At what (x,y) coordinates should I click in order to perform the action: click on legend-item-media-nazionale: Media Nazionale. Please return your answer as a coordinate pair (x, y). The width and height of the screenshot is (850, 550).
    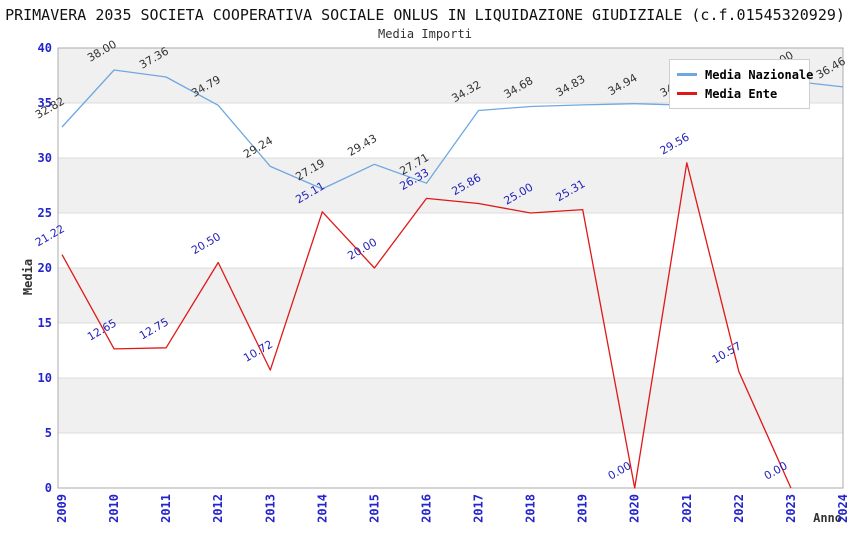
    Looking at the image, I should click on (745, 74).